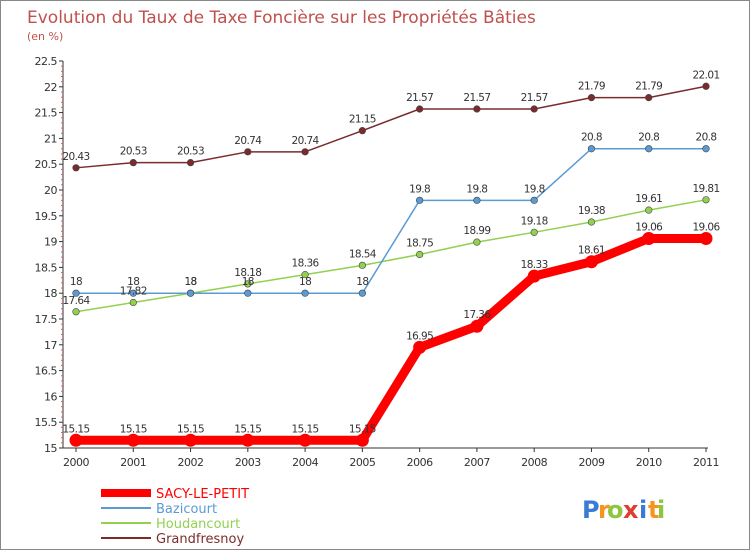 Image resolution: width=750 pixels, height=550 pixels. Describe the element at coordinates (653, 510) in the screenshot. I see `brand-letter: t` at that location.